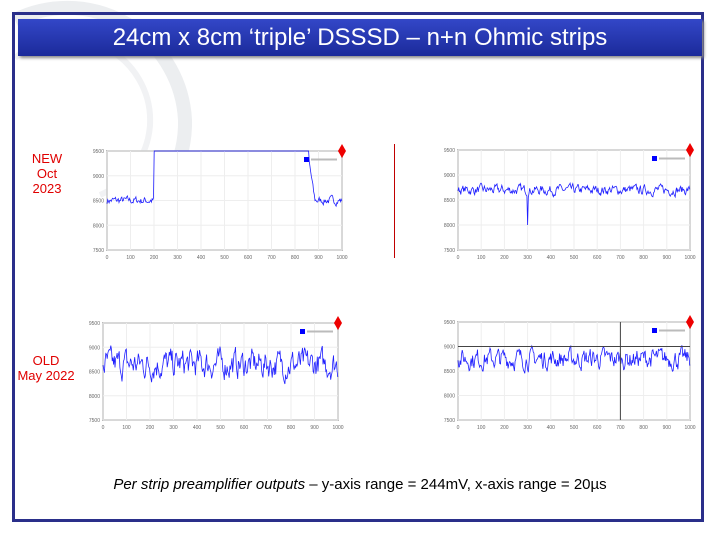  What do you see at coordinates (46, 375) in the screenshot?
I see `old-date-text: May 2022` at bounding box center [46, 375].